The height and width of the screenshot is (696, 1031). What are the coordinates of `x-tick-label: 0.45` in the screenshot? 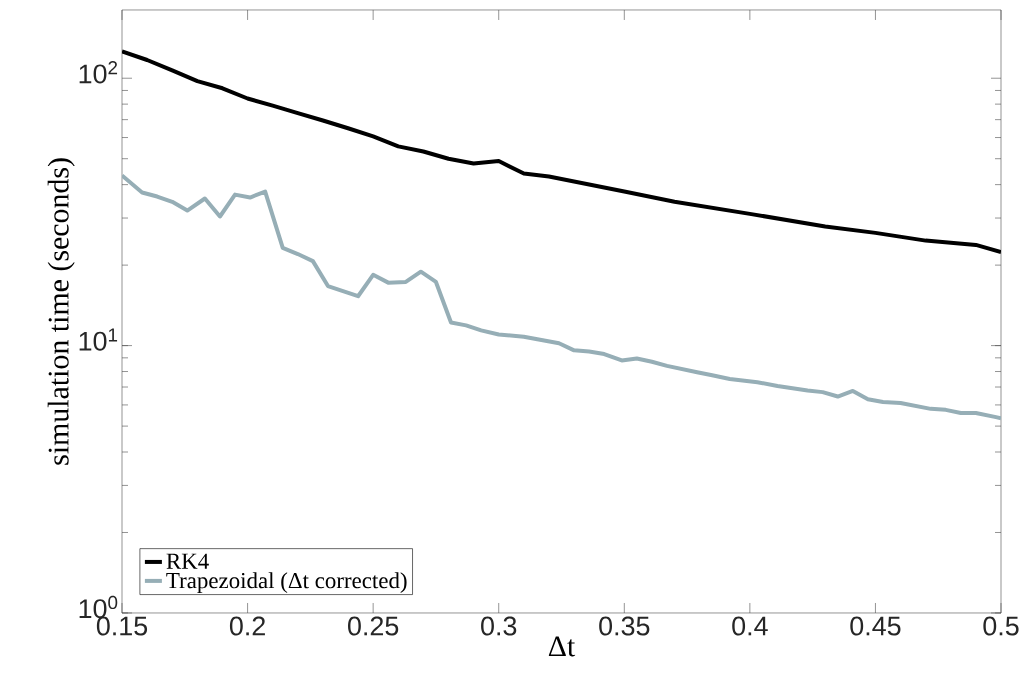 It's located at (875, 626).